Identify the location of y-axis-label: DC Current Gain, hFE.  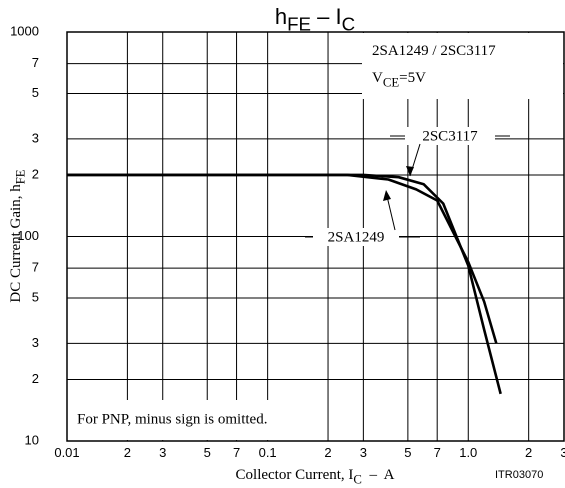
(18, 235).